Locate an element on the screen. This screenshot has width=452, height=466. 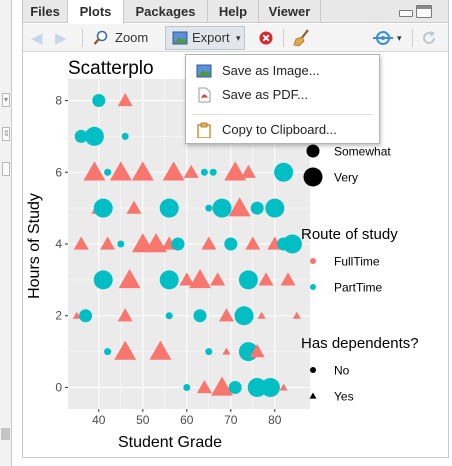
tab-packages: Packages is located at coordinates (166, 11).